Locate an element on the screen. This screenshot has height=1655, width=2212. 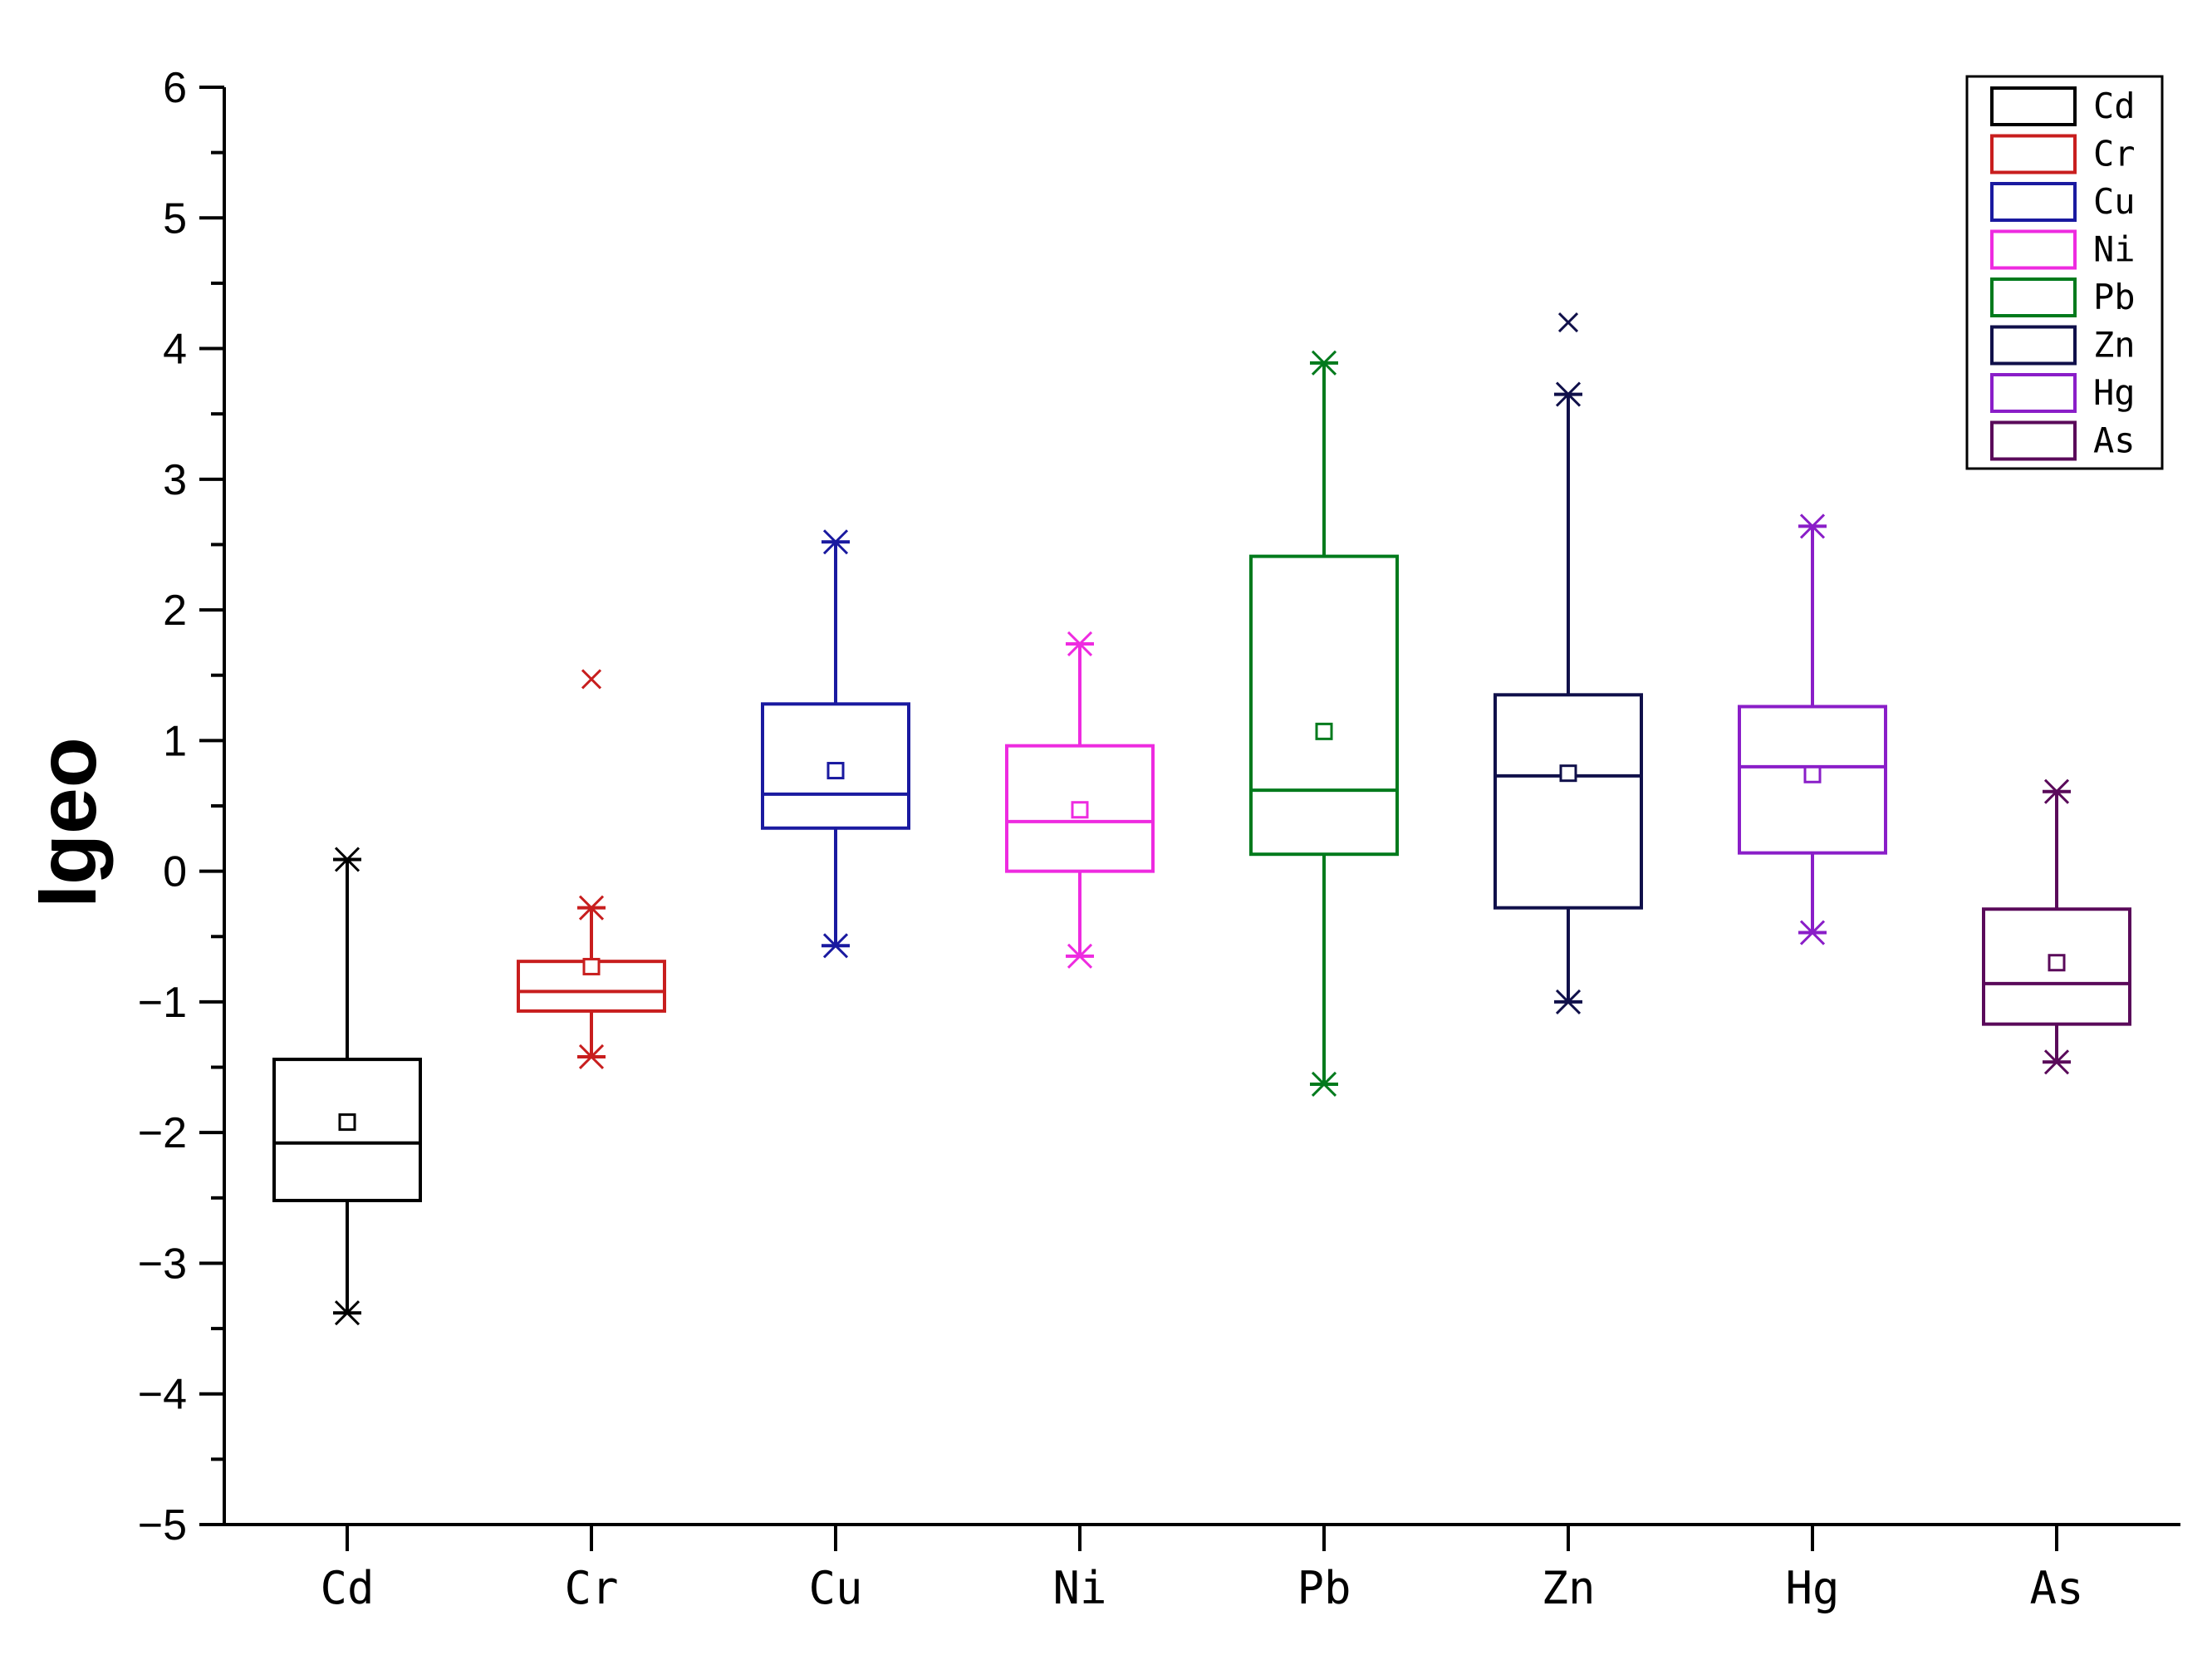
y-tick-label: 5 is located at coordinates (175, 218).